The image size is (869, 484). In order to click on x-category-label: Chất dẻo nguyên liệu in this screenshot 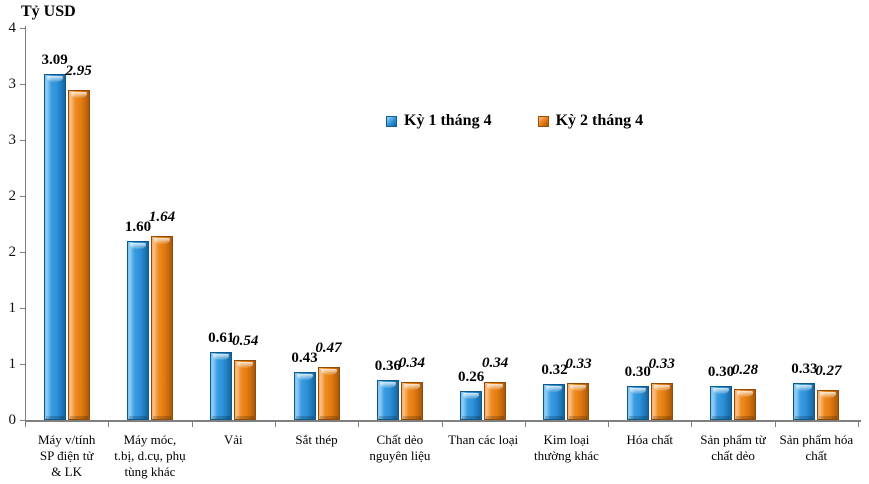, I will do `click(400, 447)`.